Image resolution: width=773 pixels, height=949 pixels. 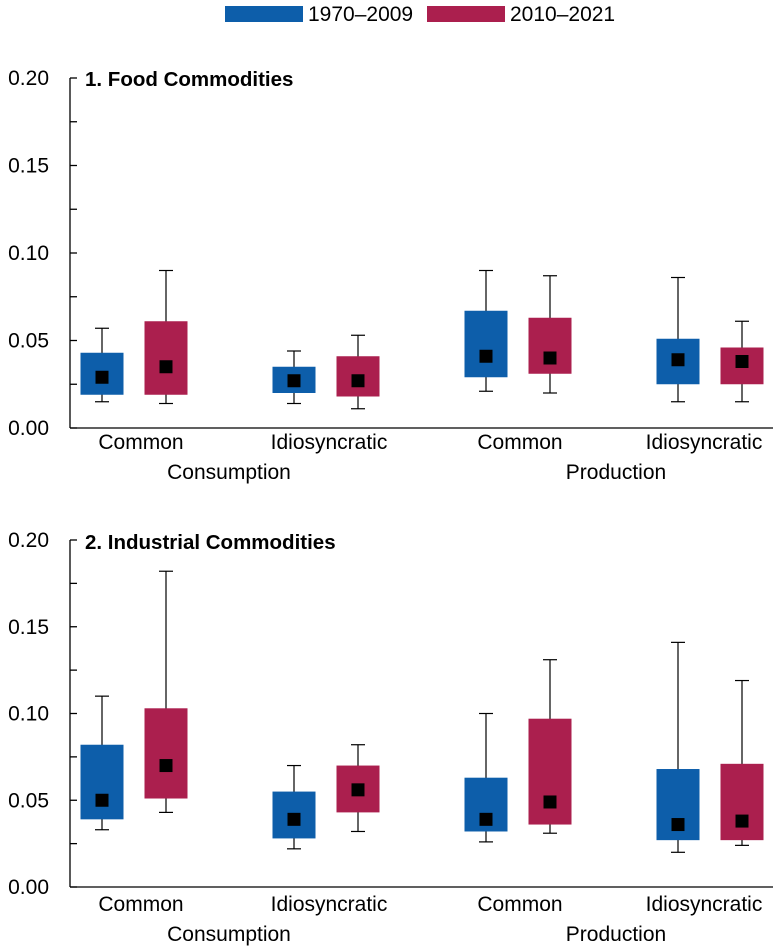 What do you see at coordinates (189, 79) in the screenshot?
I see `panel-title: 1. Food Commodities` at bounding box center [189, 79].